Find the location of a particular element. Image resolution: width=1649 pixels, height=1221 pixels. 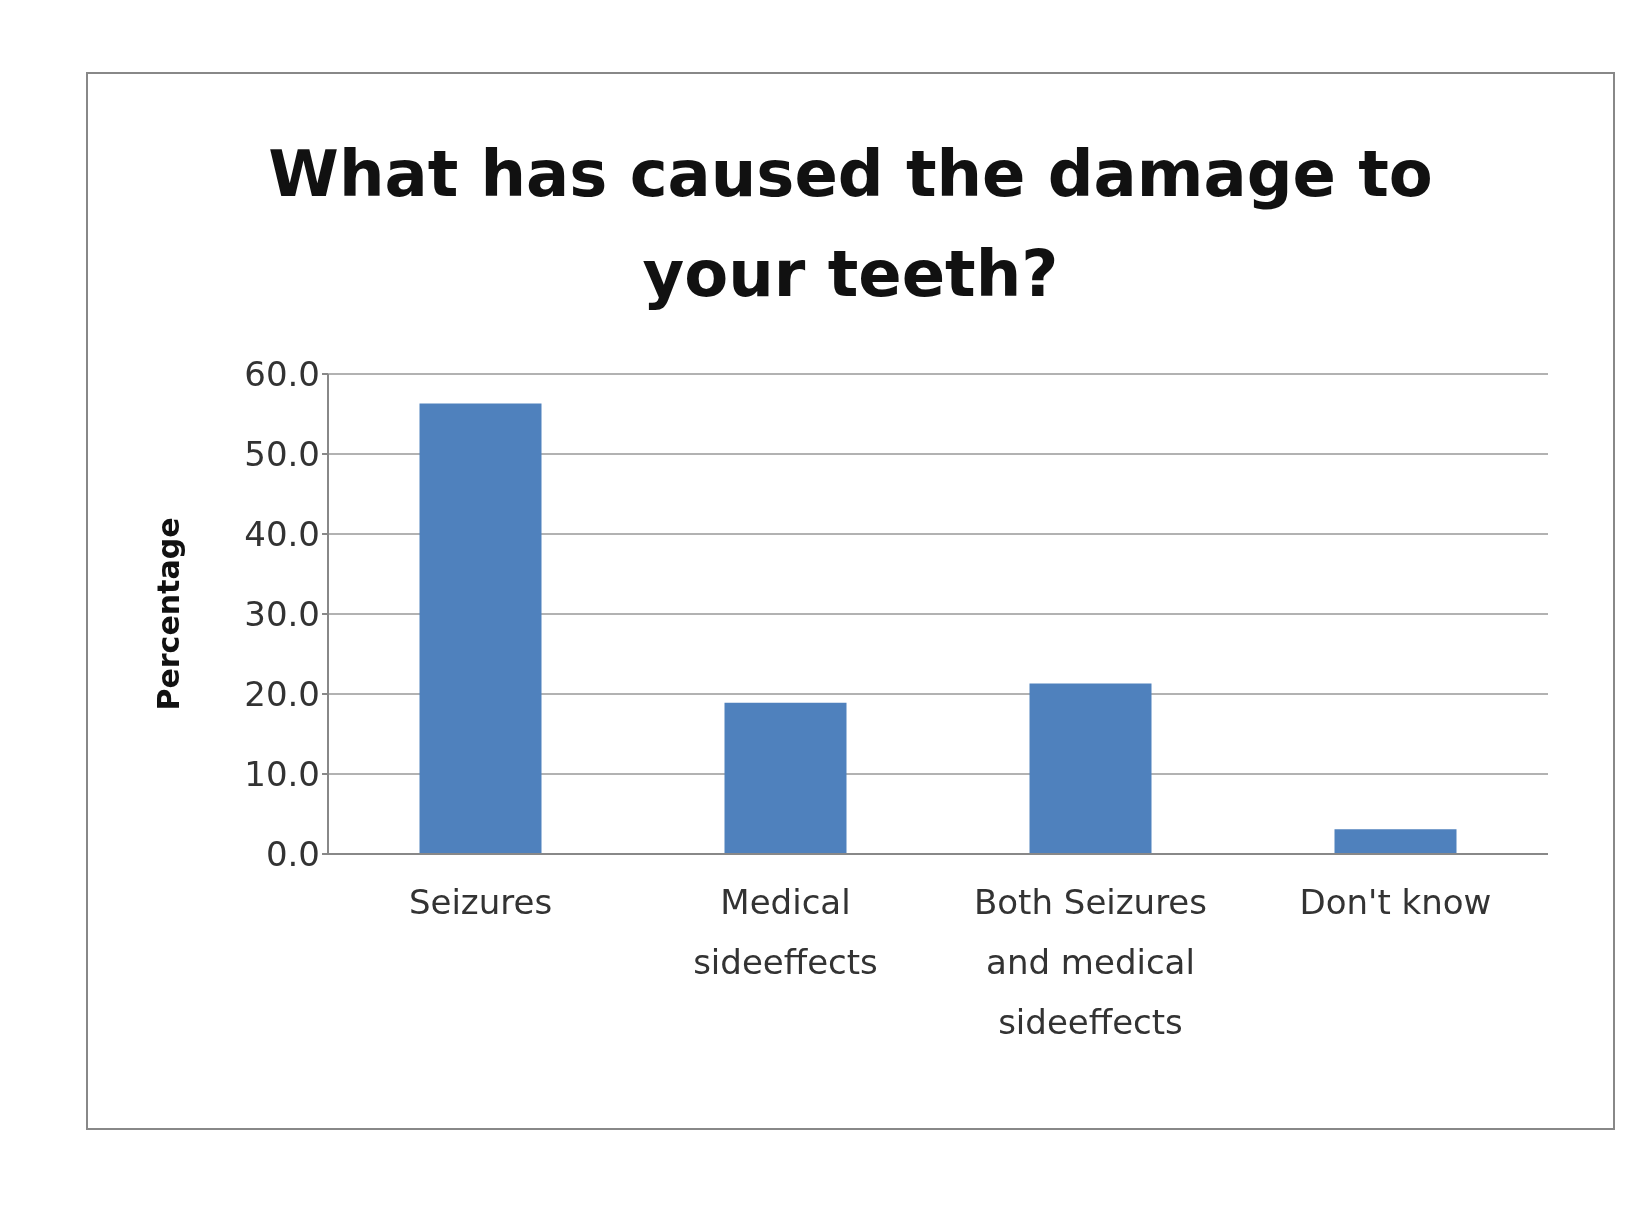

x-tick-label: Both Seizures and medical sideeffects is located at coordinates (1090, 962).